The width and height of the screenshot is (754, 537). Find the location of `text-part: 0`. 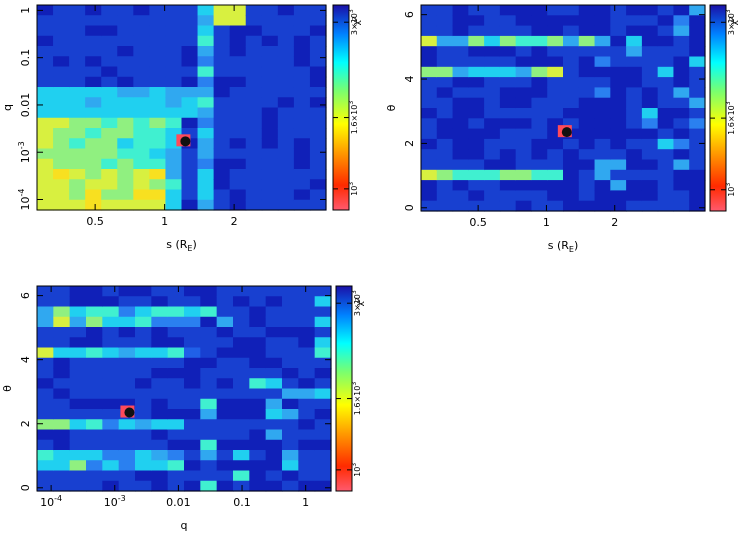

text-part: 0 is located at coordinates (25, 487).